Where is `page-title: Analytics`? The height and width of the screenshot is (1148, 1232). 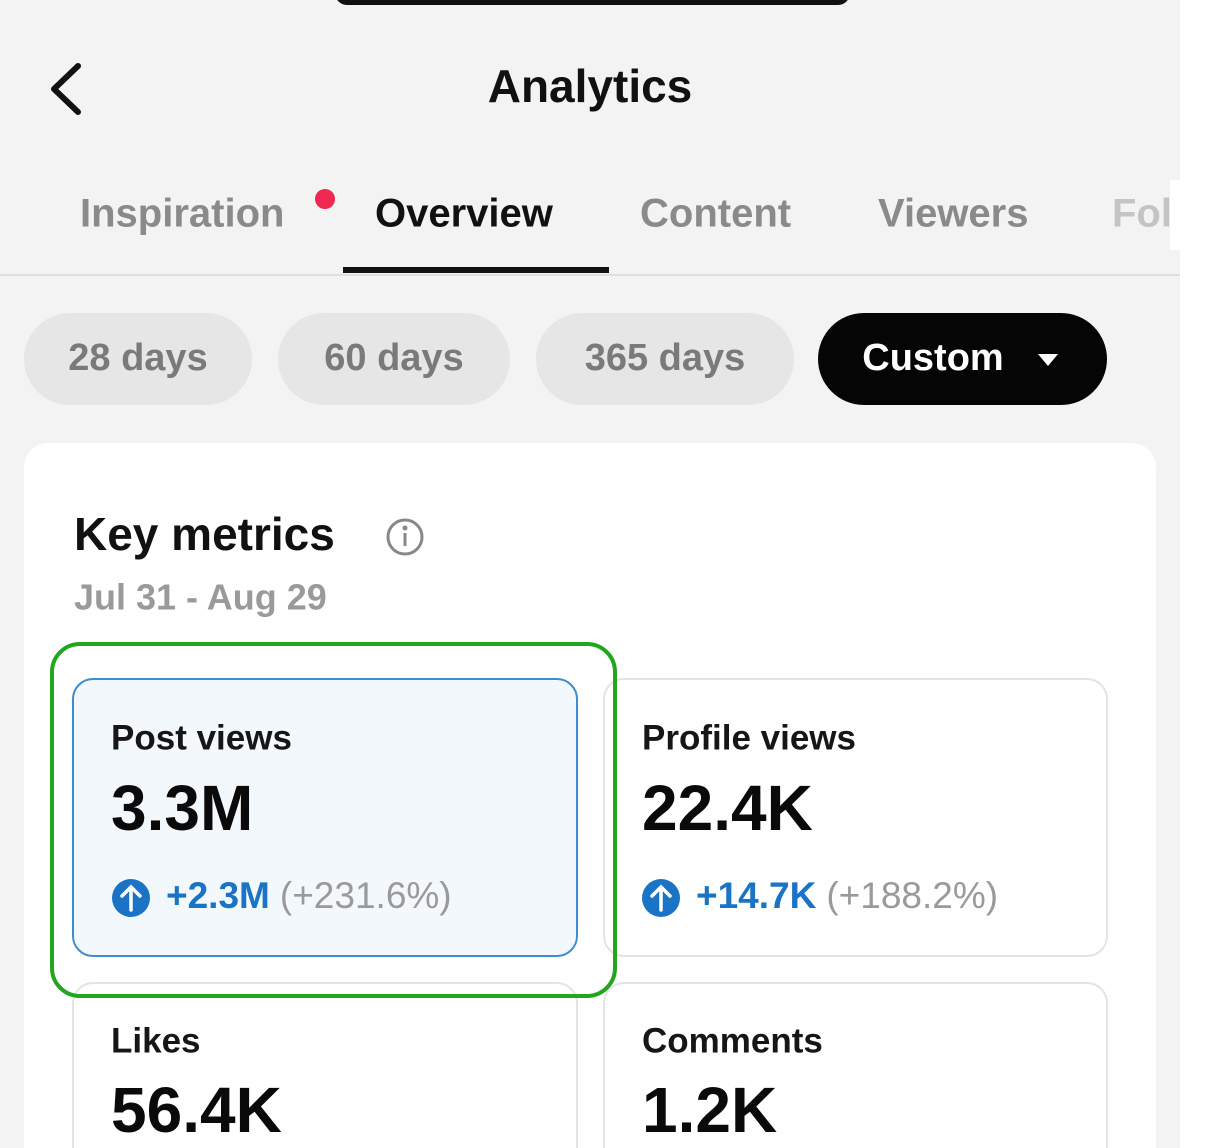
page-title: Analytics is located at coordinates (590, 86).